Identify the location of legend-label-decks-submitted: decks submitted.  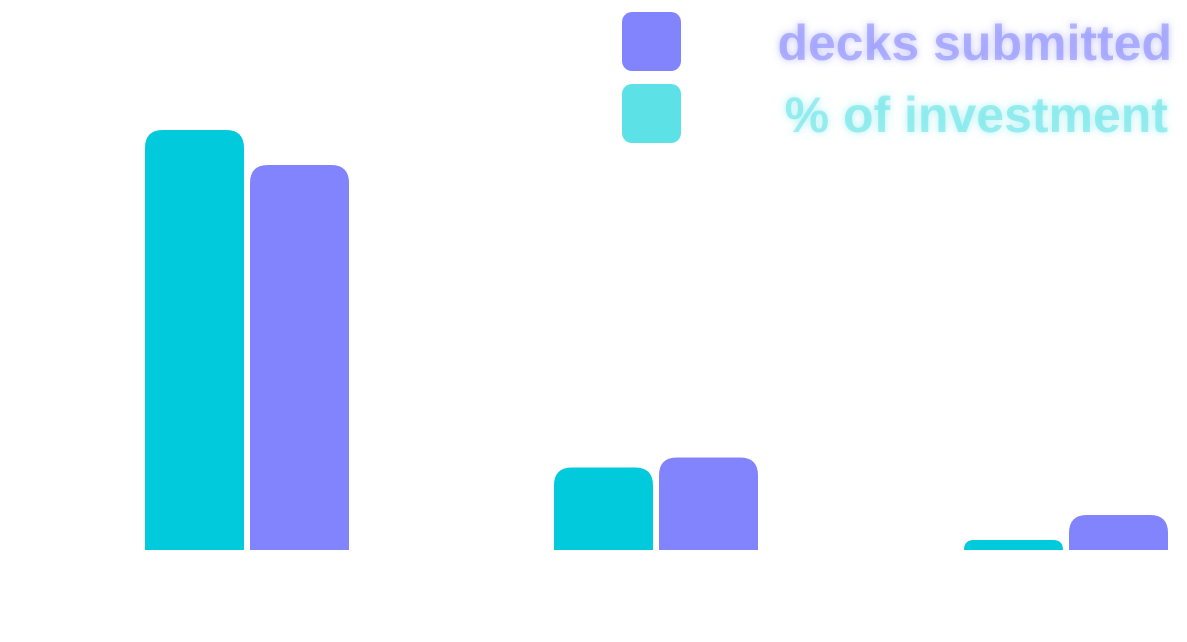
(974, 43).